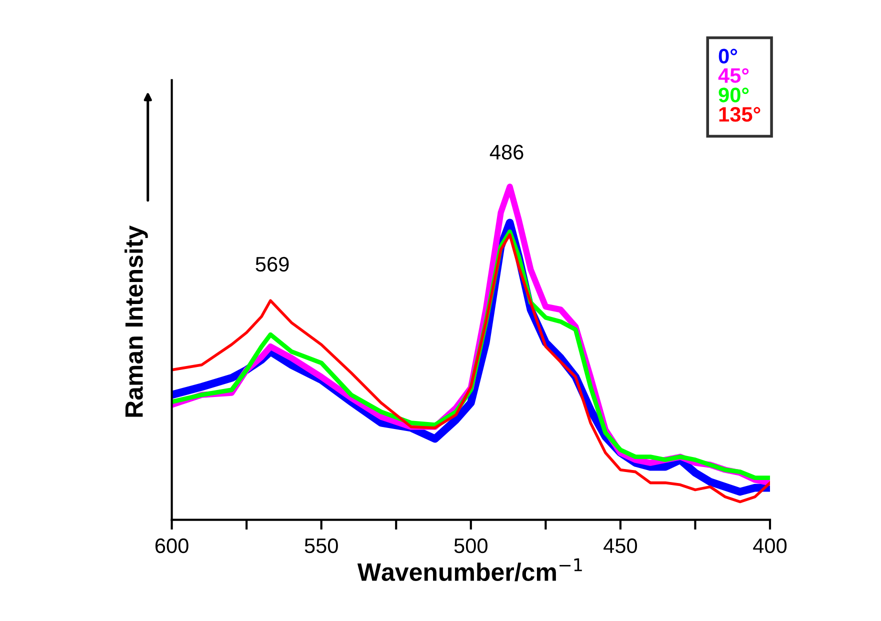 This screenshot has width=881, height=621. Describe the element at coordinates (136, 321) in the screenshot. I see `y-axis-title: Raman Intensity` at that location.